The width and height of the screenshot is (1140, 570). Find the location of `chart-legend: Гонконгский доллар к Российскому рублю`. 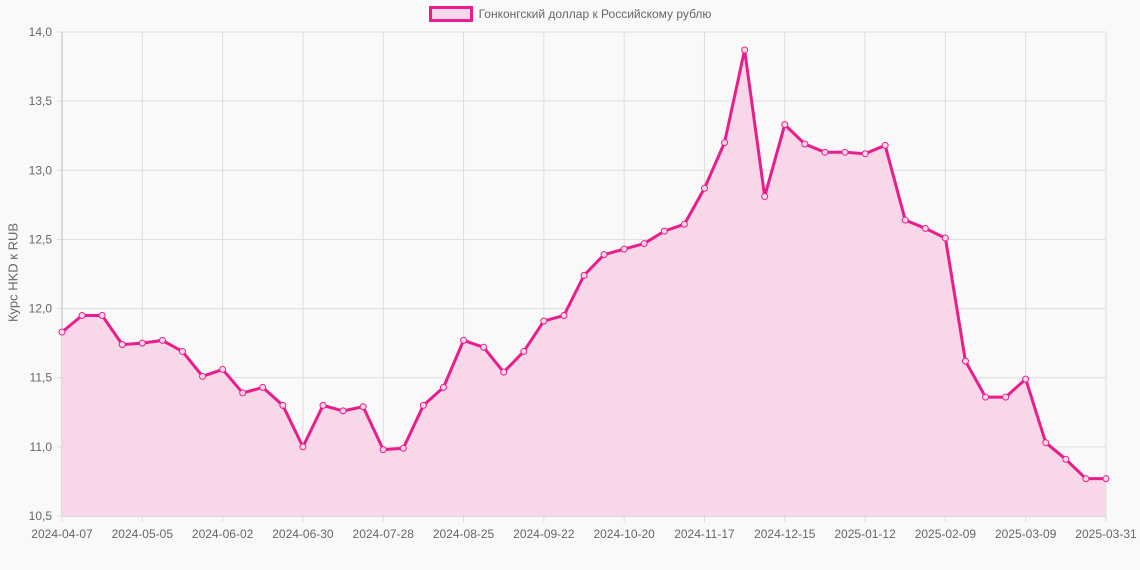

chart-legend: Гонконгский доллар к Российскому рублю is located at coordinates (570, 14).